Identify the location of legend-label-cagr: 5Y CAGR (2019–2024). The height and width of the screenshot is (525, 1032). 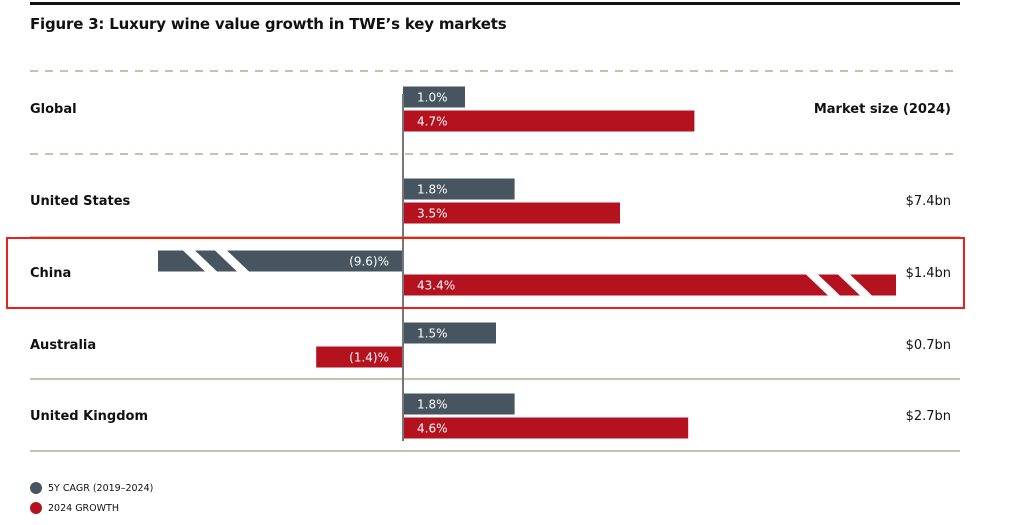
(101, 488).